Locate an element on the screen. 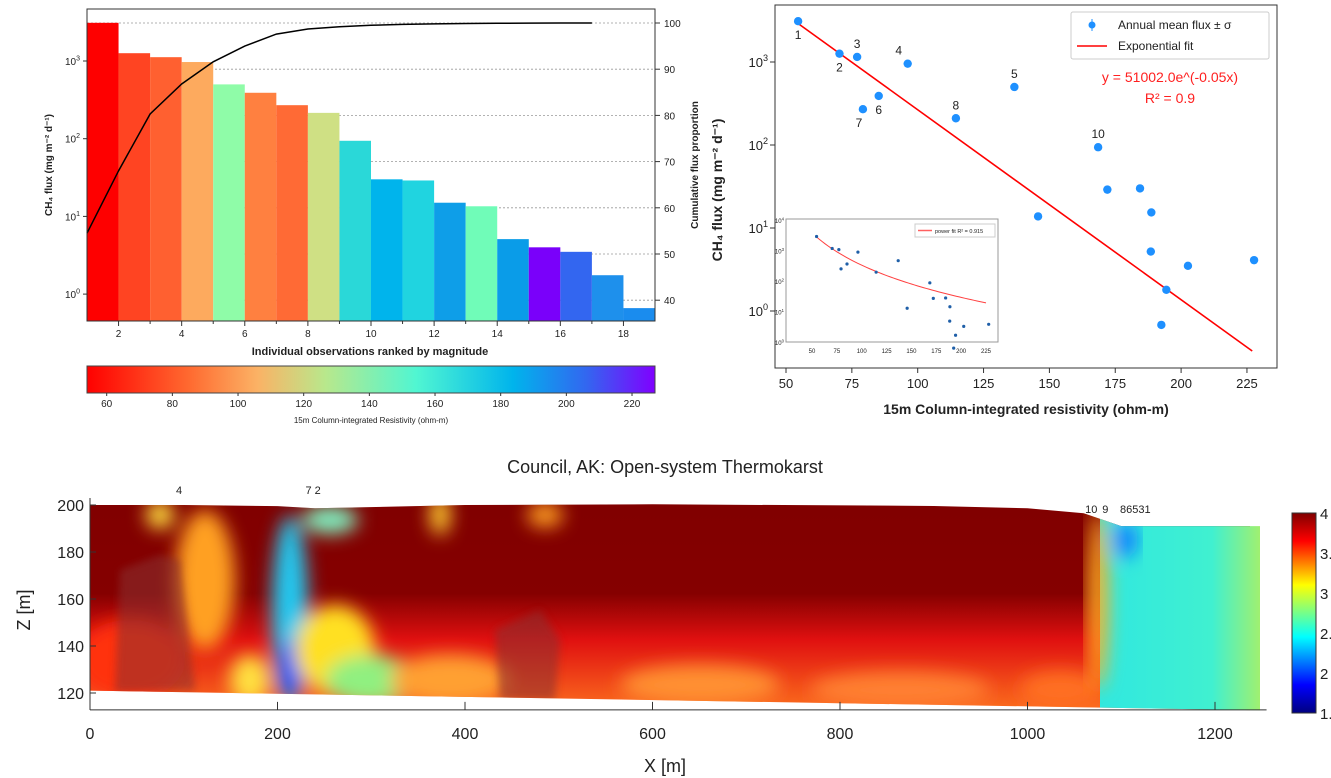 The width and height of the screenshot is (1331, 778). point-label: 5 is located at coordinates (1014, 74).